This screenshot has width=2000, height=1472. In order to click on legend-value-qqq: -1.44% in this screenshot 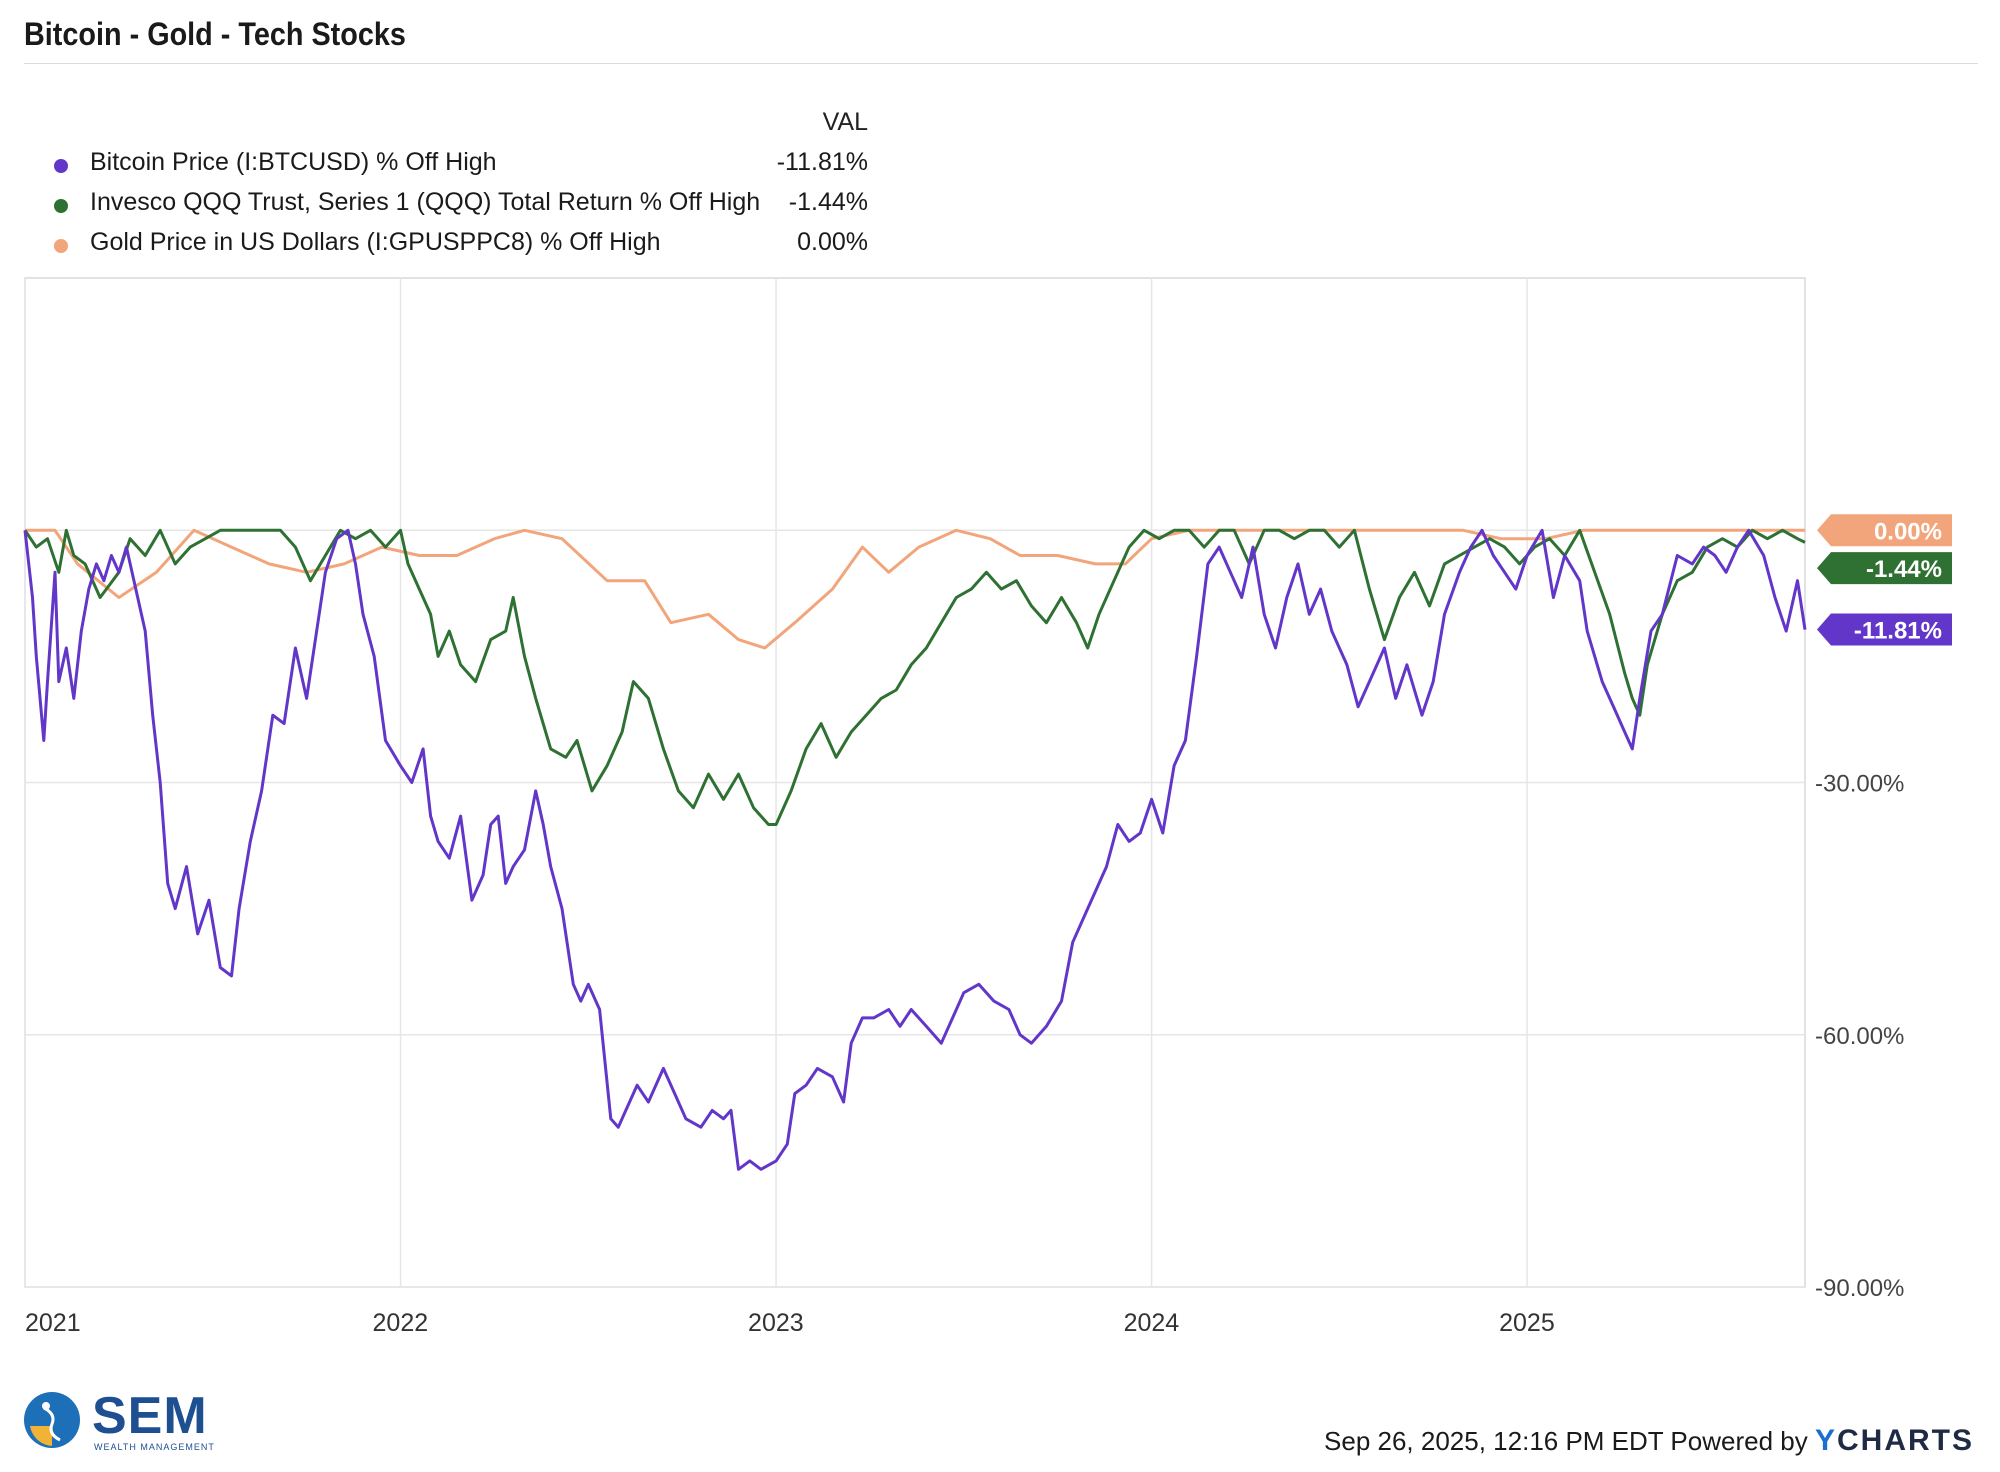, I will do `click(828, 202)`.